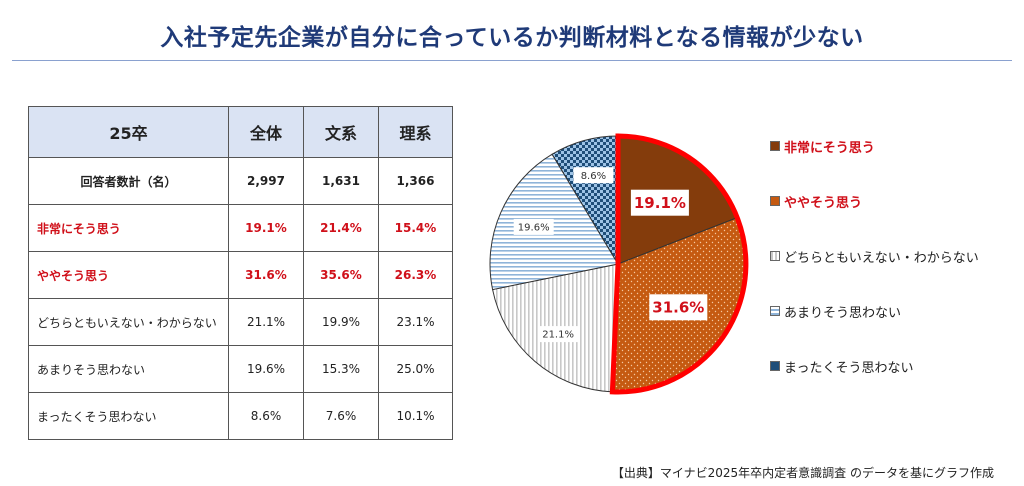 The height and width of the screenshot is (486, 1024). Describe the element at coordinates (415, 369) in the screenshot. I see `table-cell: 25.0%` at that location.